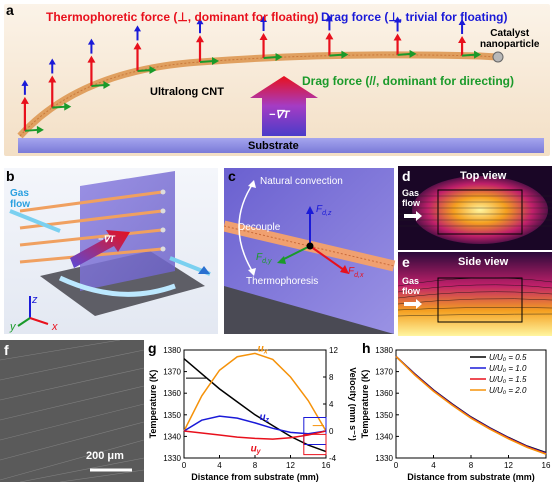 Image resolution: width=554 pixels, height=490 pixels. Describe the element at coordinates (296, 253) in the screenshot. I see `force-y-arrow` at that location.